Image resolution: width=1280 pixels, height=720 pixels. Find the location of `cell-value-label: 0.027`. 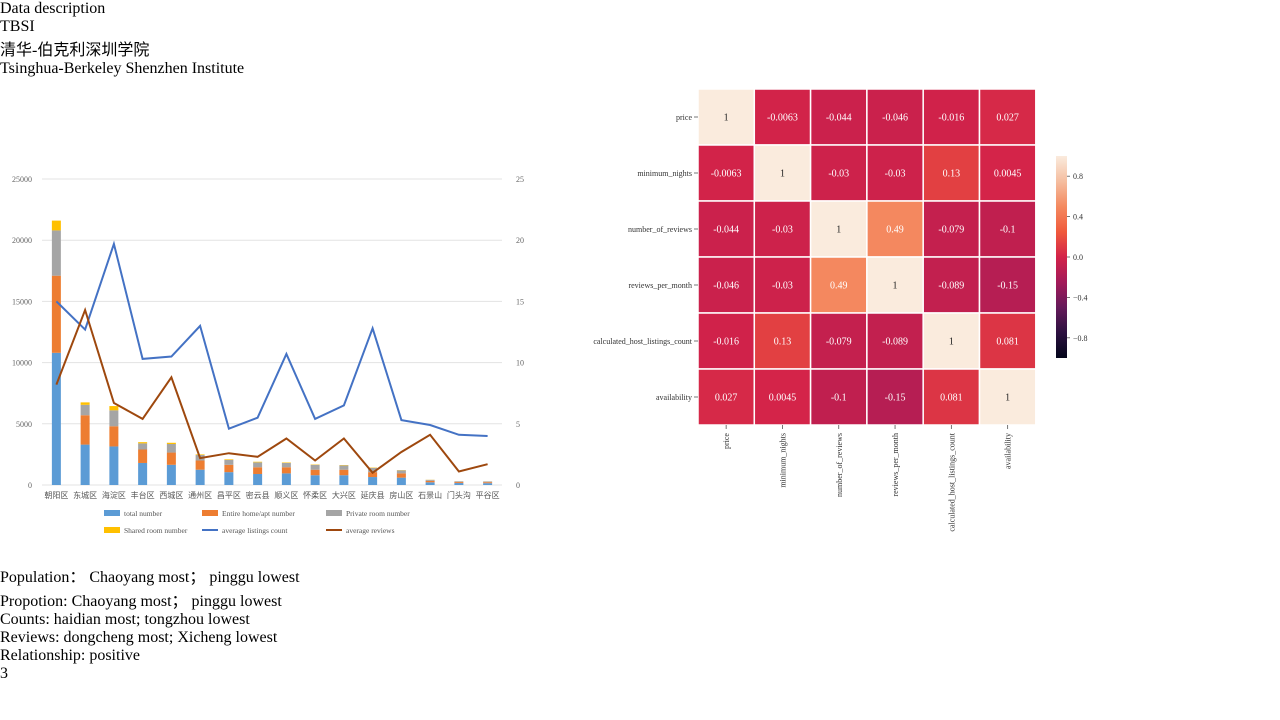

cell-value-label: 0.027 is located at coordinates (726, 398).